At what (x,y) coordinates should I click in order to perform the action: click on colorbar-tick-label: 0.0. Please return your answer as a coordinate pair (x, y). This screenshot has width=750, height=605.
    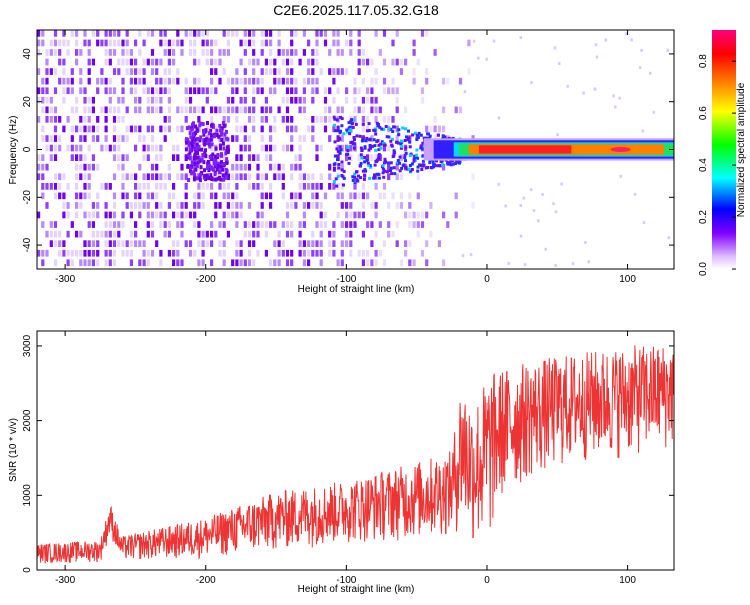
    Looking at the image, I should click on (703, 269).